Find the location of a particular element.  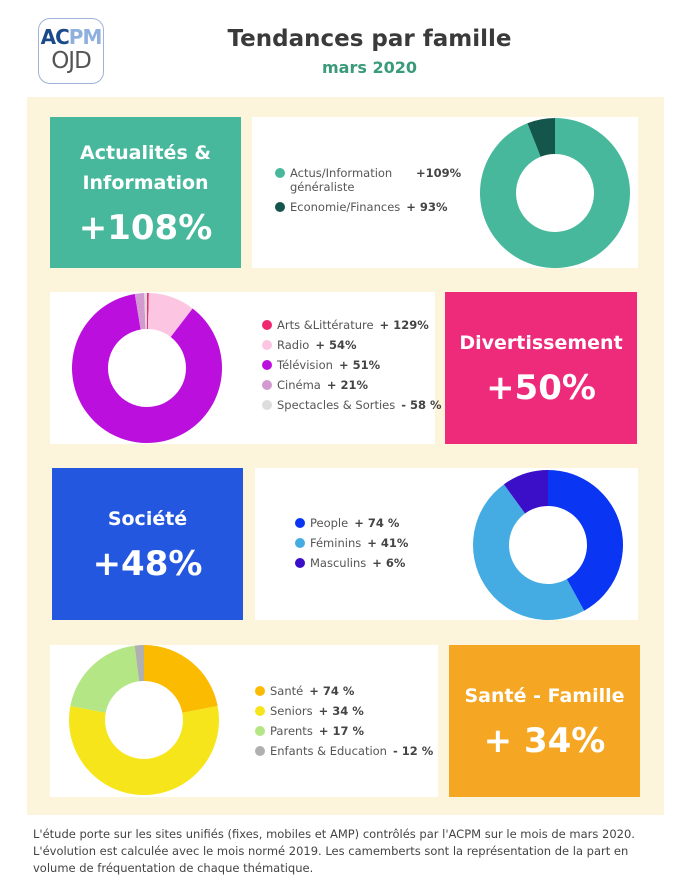

donut-slice-enfants-education is located at coordinates (139, 663).